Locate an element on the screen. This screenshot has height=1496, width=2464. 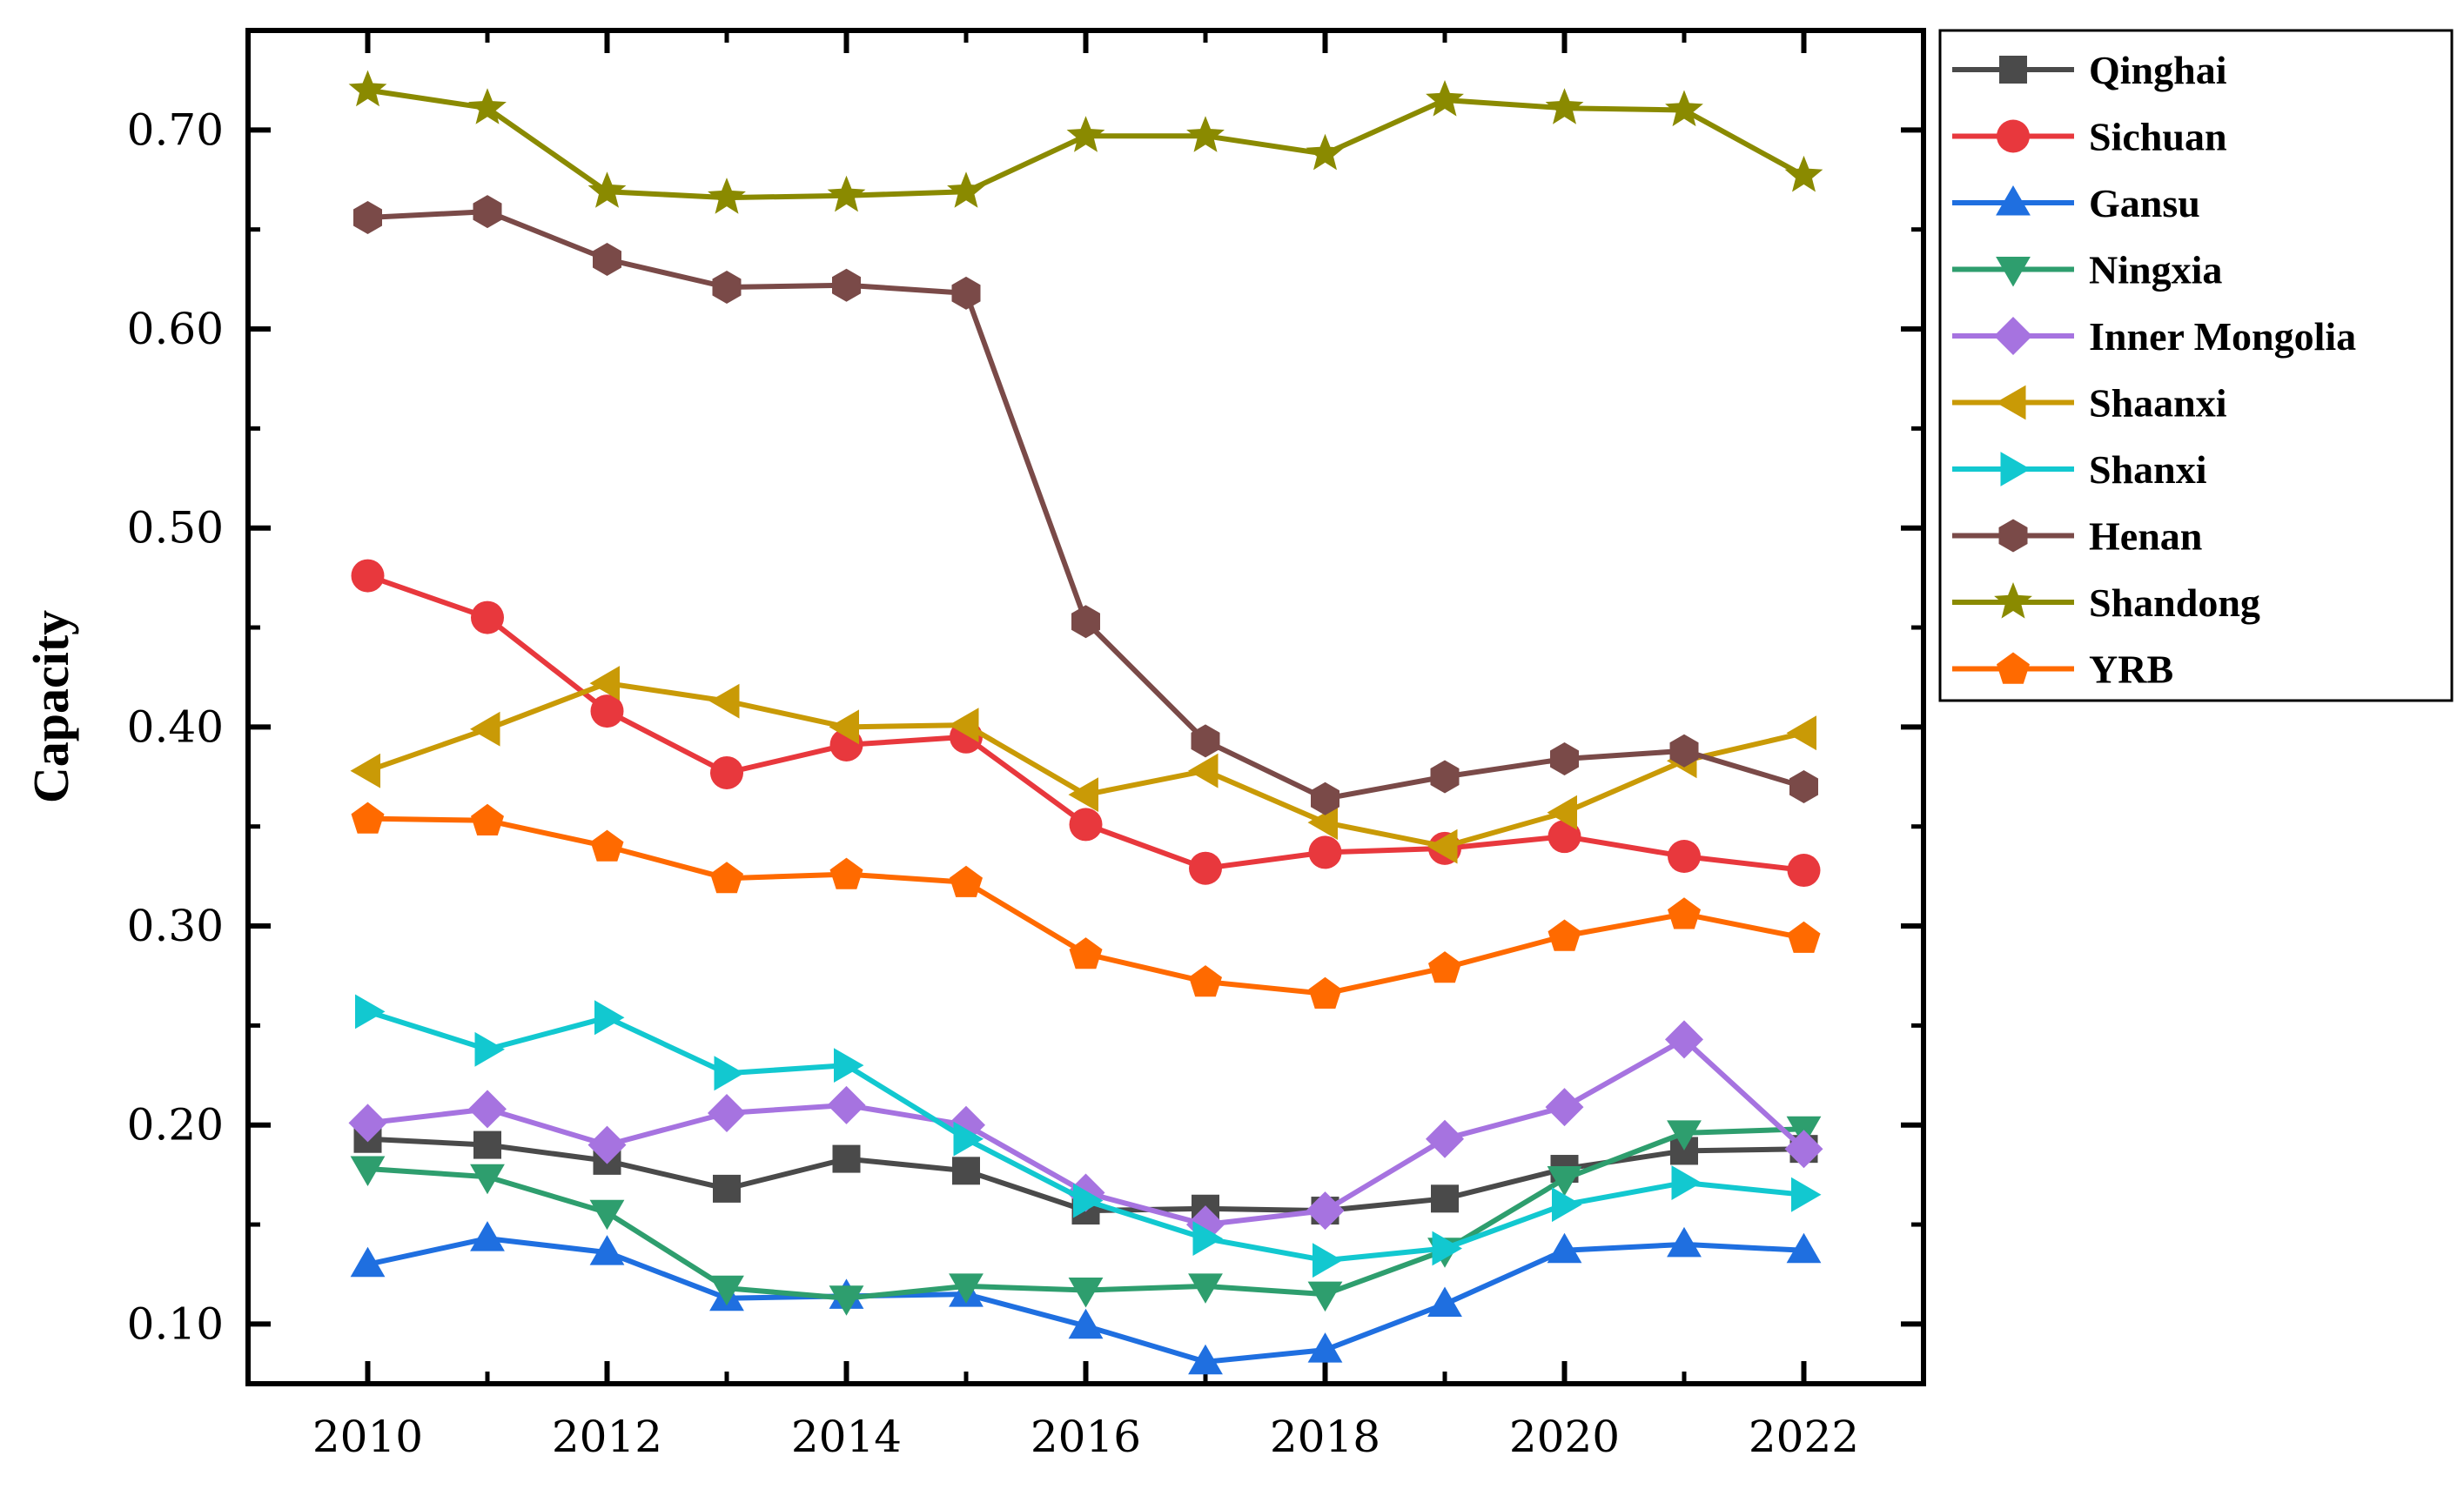
legend-marker-yrb is located at coordinates (2013, 668).